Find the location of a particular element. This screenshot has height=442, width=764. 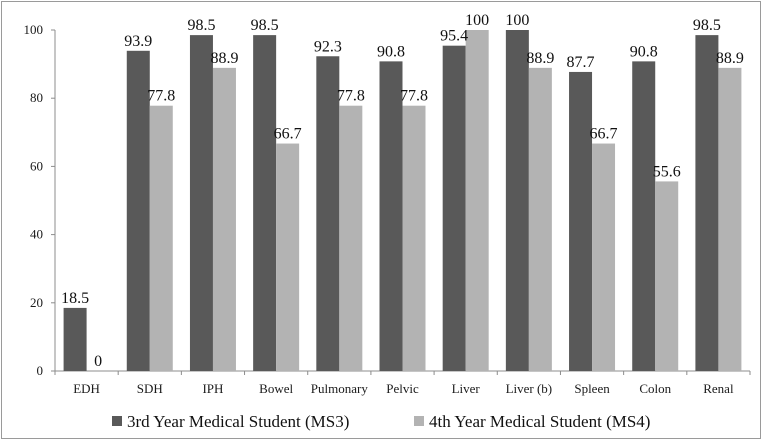

data-label-series-2: 55.6 is located at coordinates (667, 171).